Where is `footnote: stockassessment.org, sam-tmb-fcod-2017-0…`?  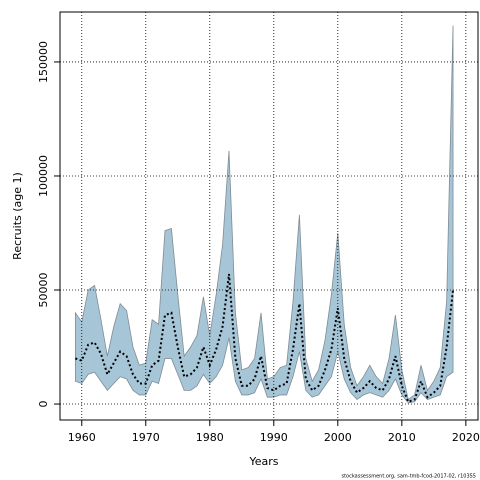 footnote: stockassessment.org, sam-tmb-fcod-2017-0… is located at coordinates (408, 477).